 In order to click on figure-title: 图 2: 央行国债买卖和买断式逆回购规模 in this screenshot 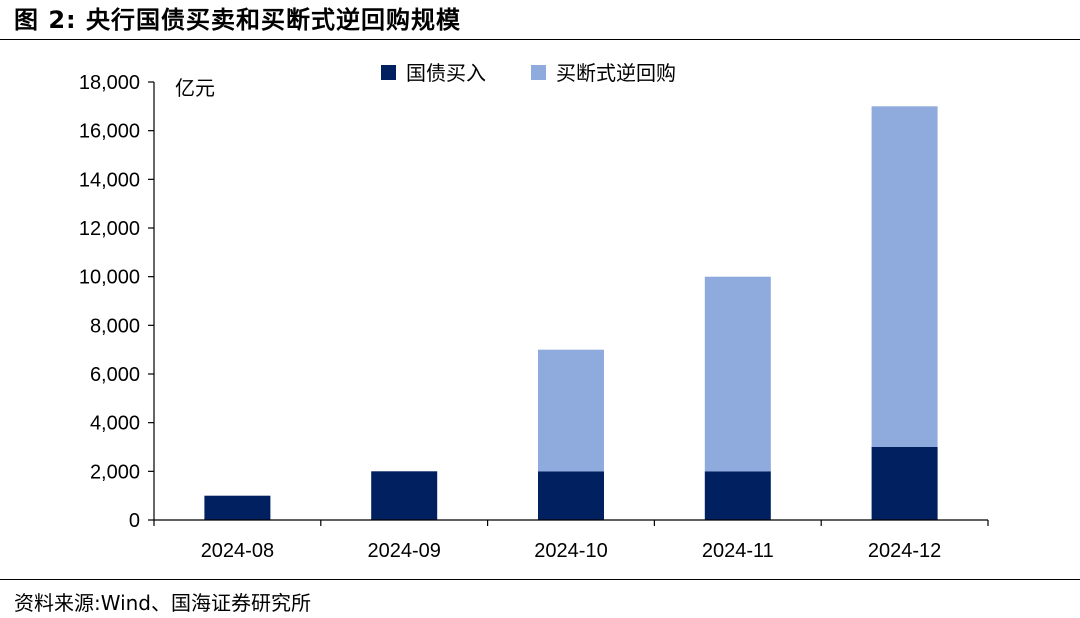, I will do `click(238, 20)`.